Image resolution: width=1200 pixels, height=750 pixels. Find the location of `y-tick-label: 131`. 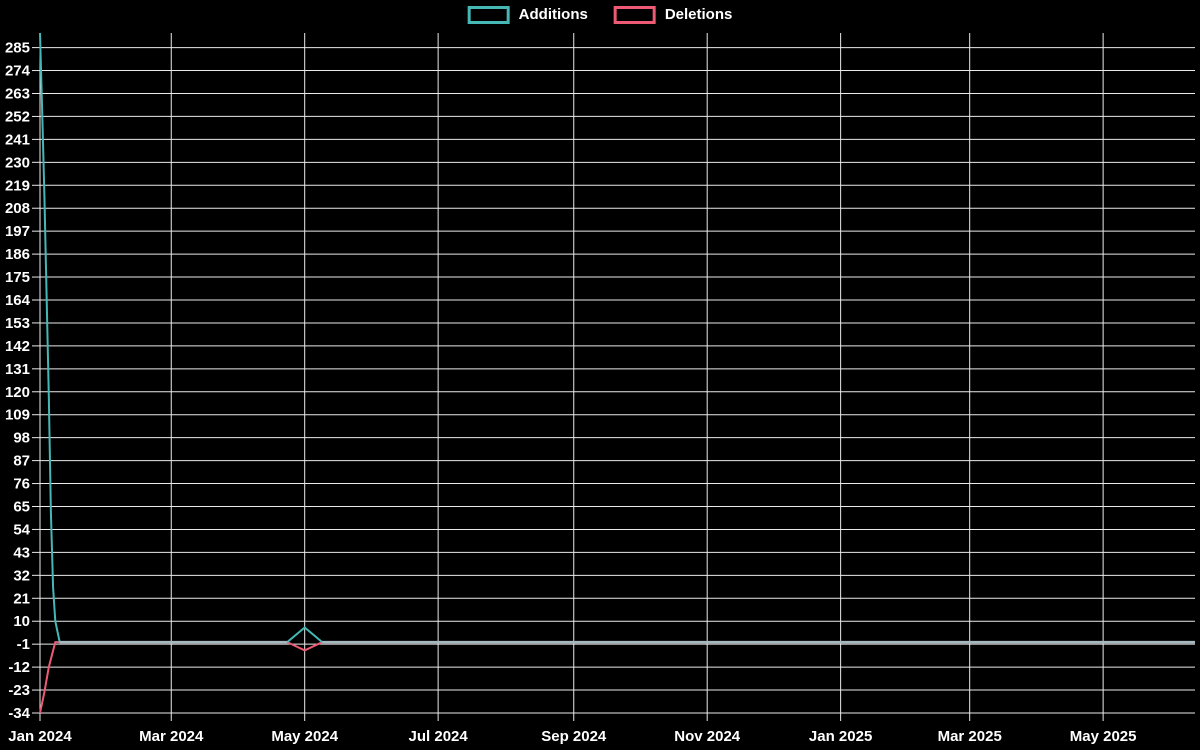

y-tick-label: 131 is located at coordinates (17, 369).